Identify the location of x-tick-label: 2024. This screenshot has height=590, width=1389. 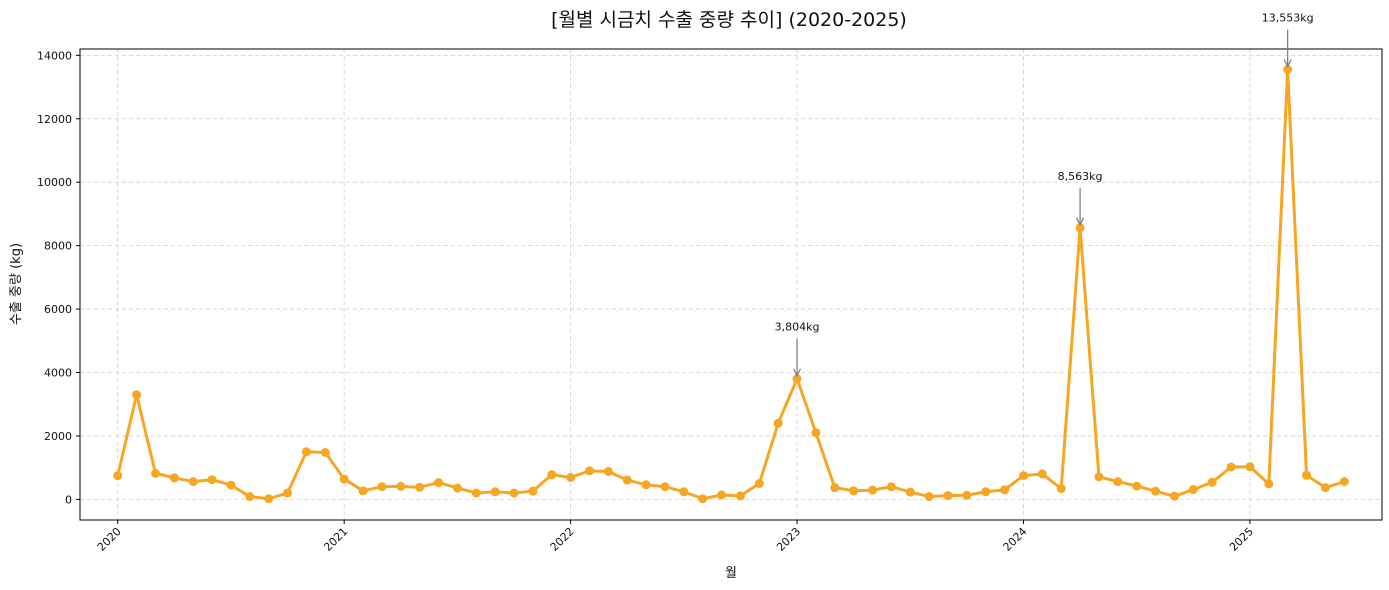
(1015, 539).